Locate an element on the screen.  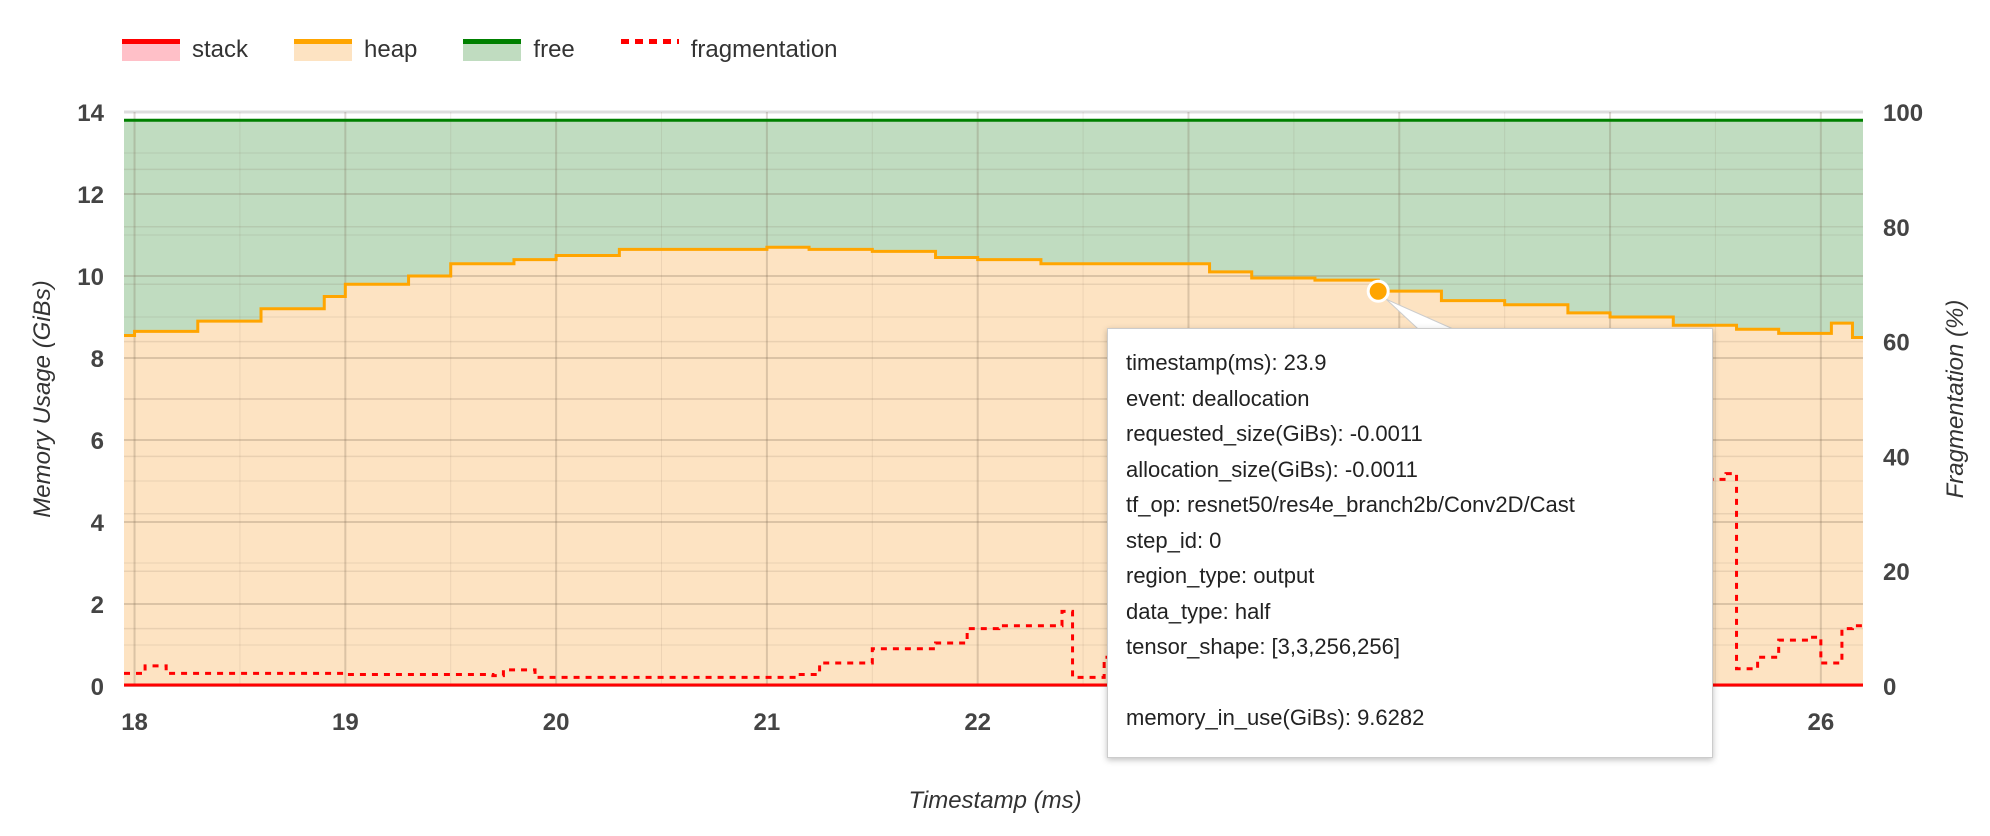
highlight-point is located at coordinates (1378, 291).